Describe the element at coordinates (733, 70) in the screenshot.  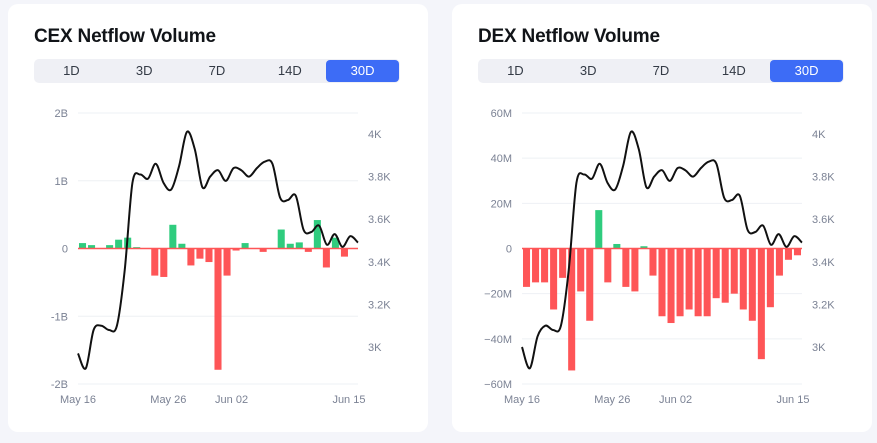
I see `dex-tab-14d: 14D` at that location.